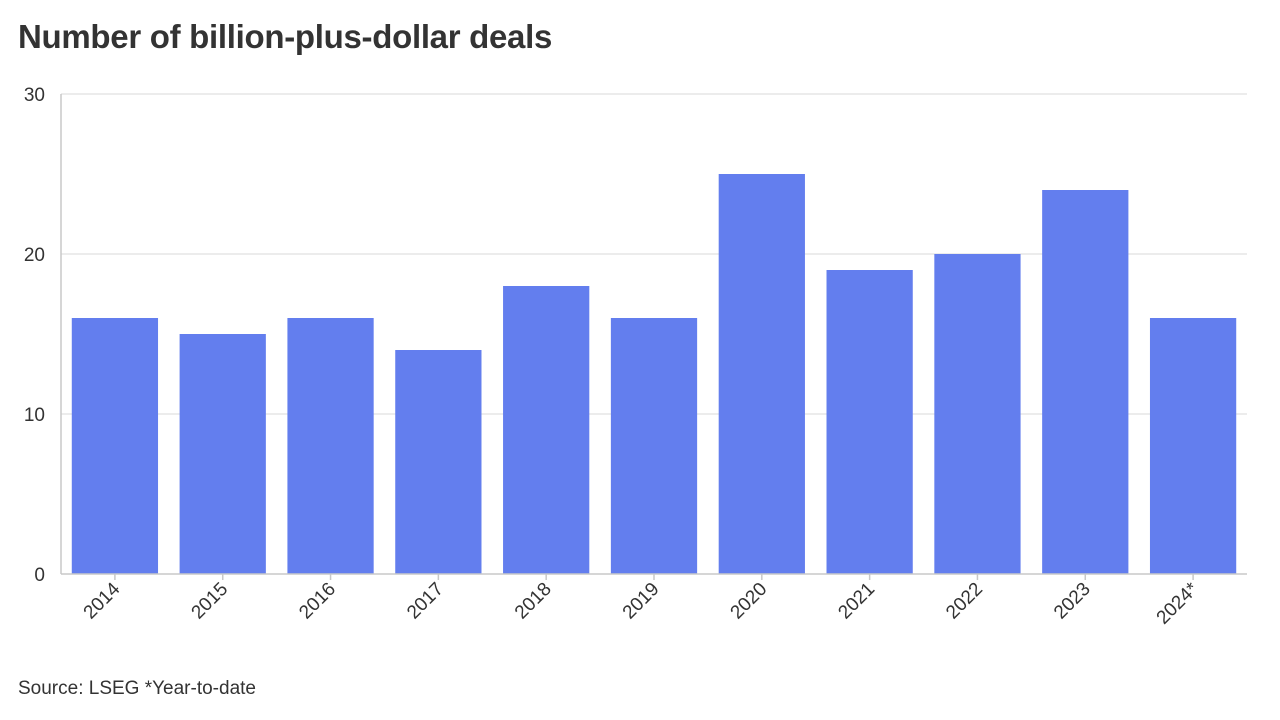 This screenshot has width=1280, height=720. I want to click on x-tick-label: 2018, so click(533, 601).